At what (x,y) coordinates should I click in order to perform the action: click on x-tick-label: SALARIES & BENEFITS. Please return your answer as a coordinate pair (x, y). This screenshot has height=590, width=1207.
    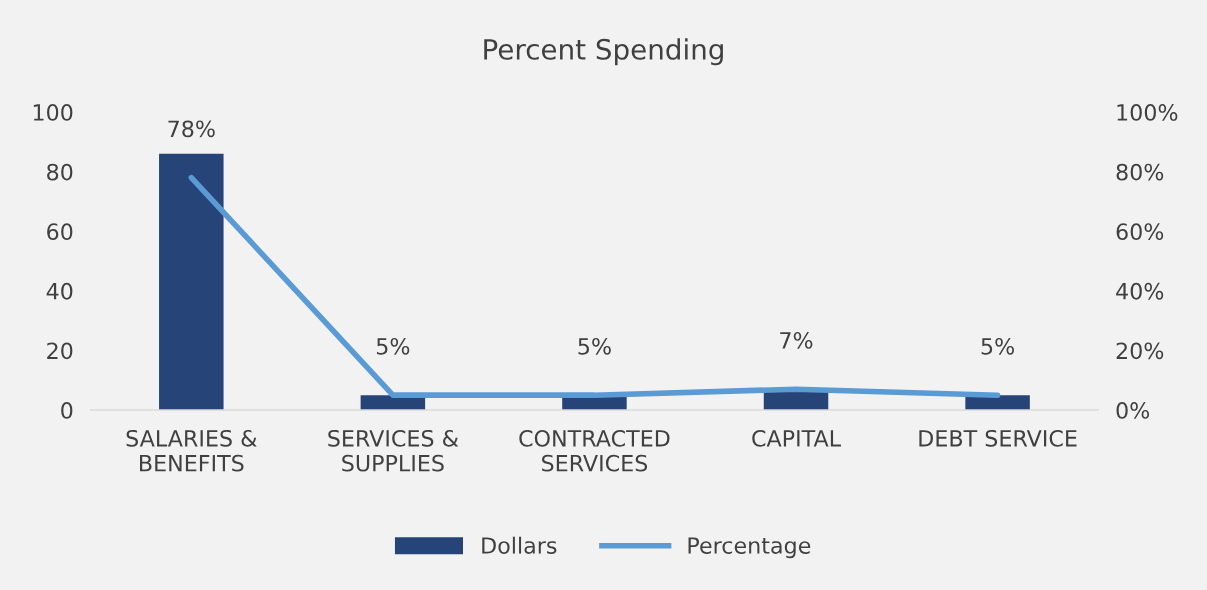
    Looking at the image, I should click on (191, 450).